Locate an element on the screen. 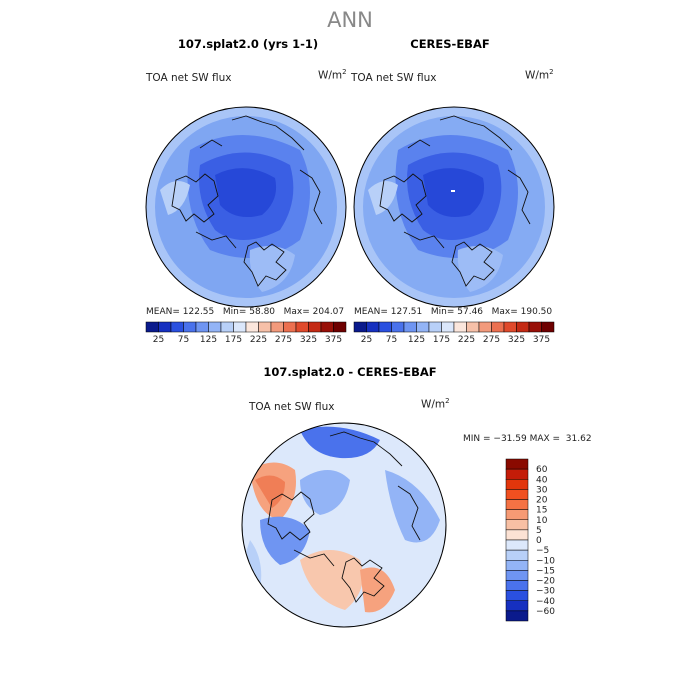  colorbar-panel-1: 25 75 125 175 225 275 325 375 is located at coordinates (246, 333).